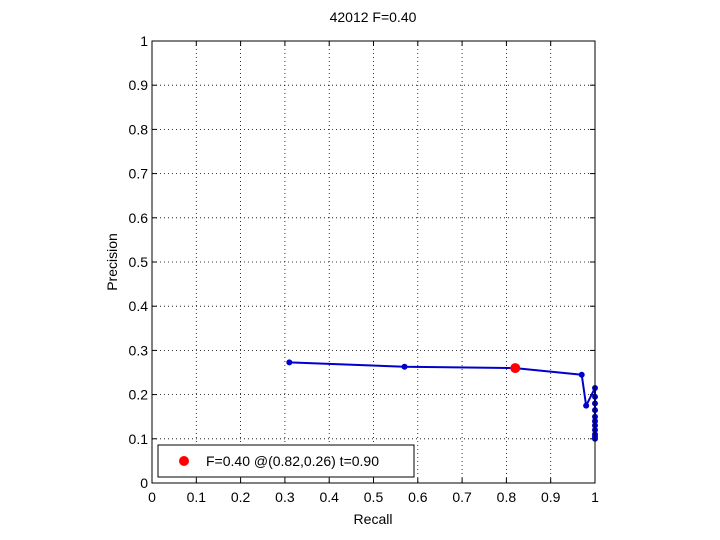 This screenshot has width=720, height=540. I want to click on y-tick-label: 0.2, so click(139, 395).